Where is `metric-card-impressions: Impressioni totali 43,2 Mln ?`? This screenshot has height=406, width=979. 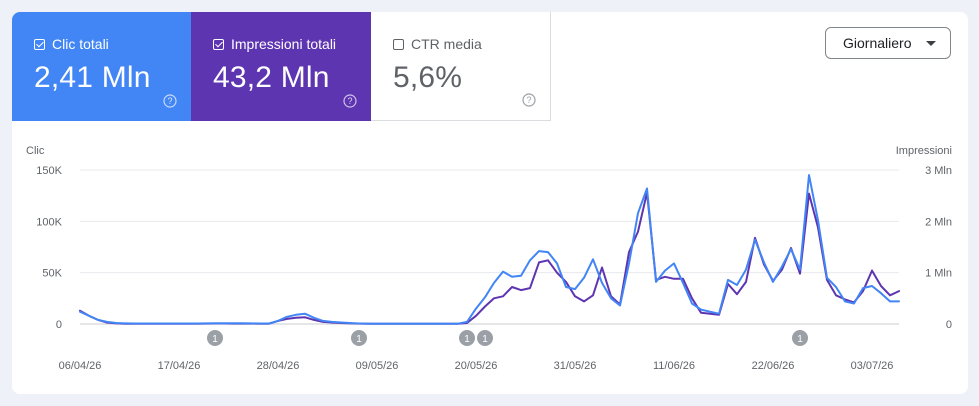 metric-card-impressions: Impressioni totali 43,2 Mln ? is located at coordinates (281, 66).